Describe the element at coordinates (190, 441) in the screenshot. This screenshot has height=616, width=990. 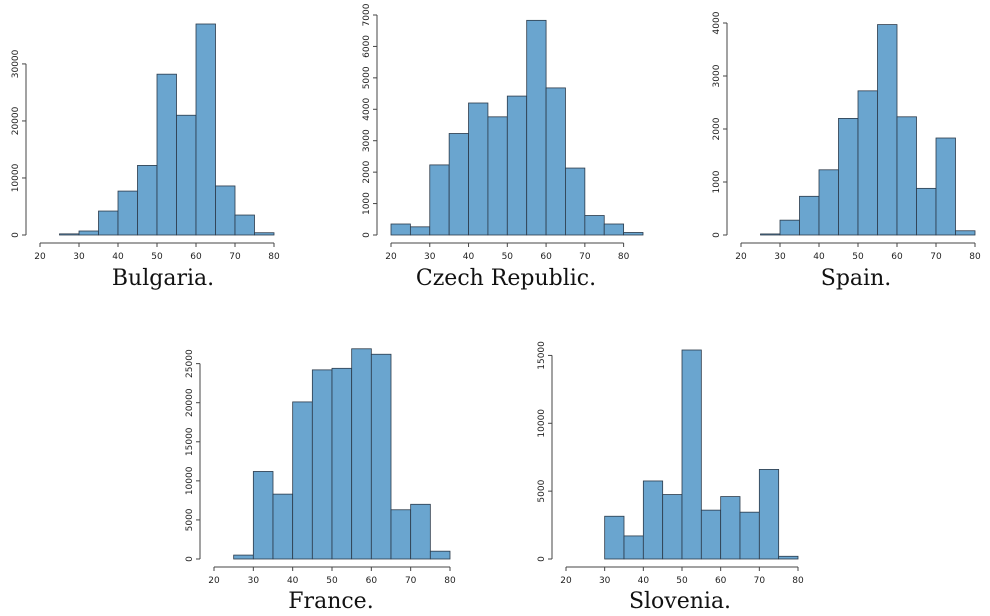
I see `y-tick-label: 15000` at that location.